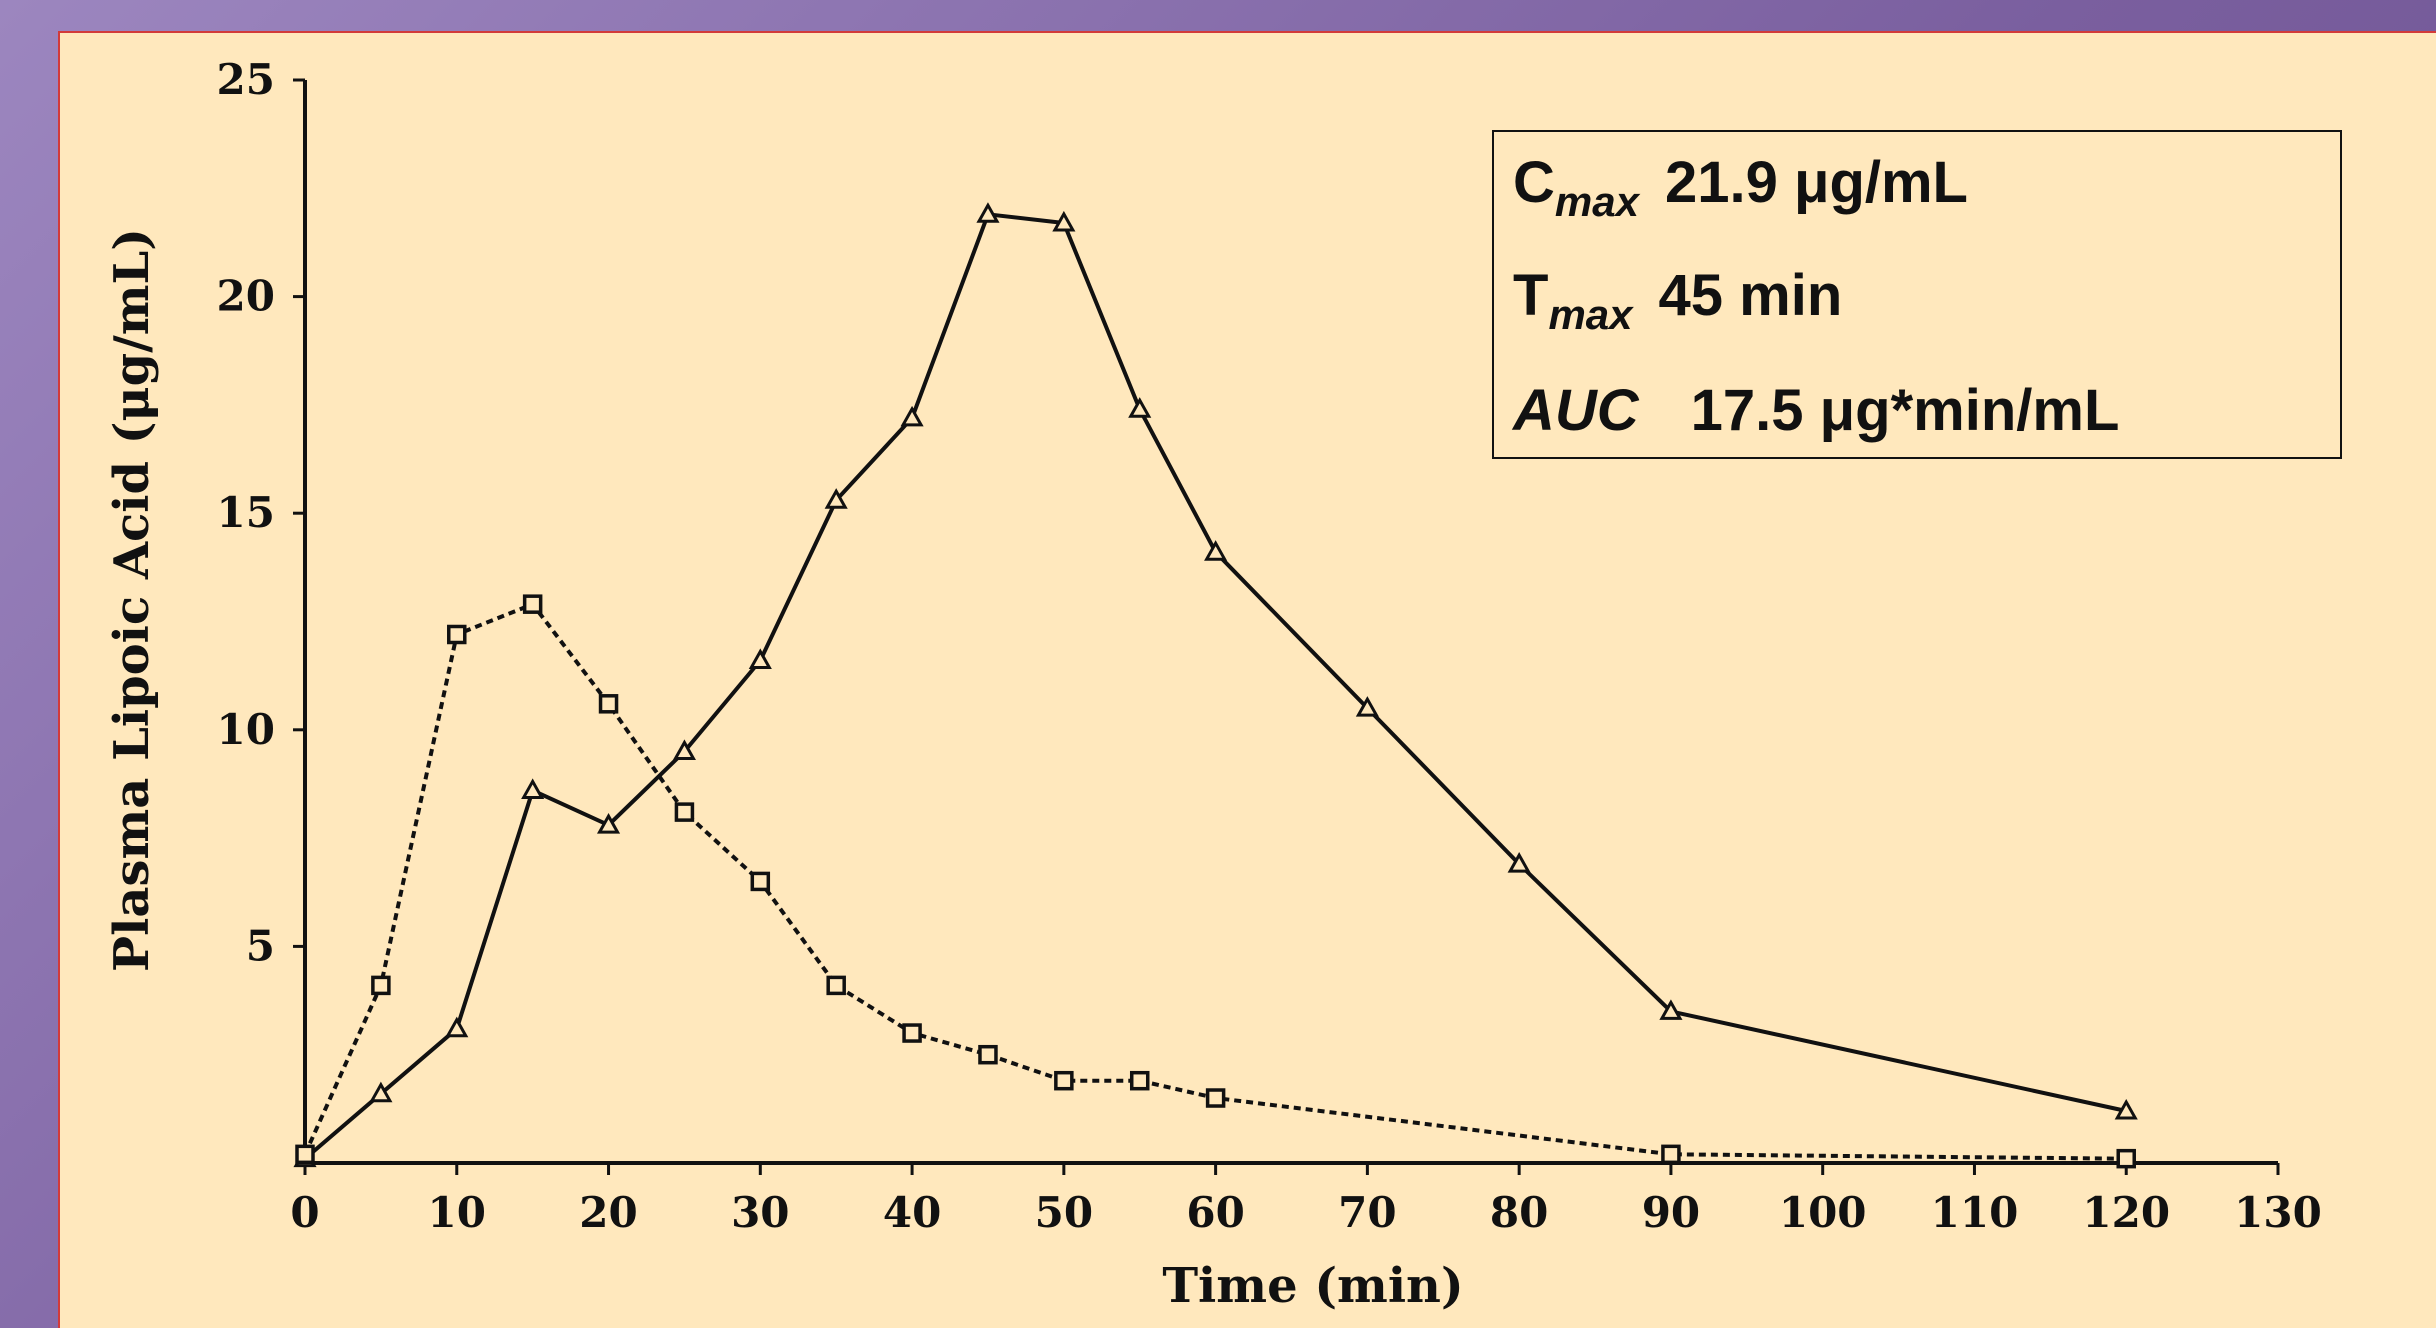  I want to click on x-tick-label: 60, so click(1215, 1212).